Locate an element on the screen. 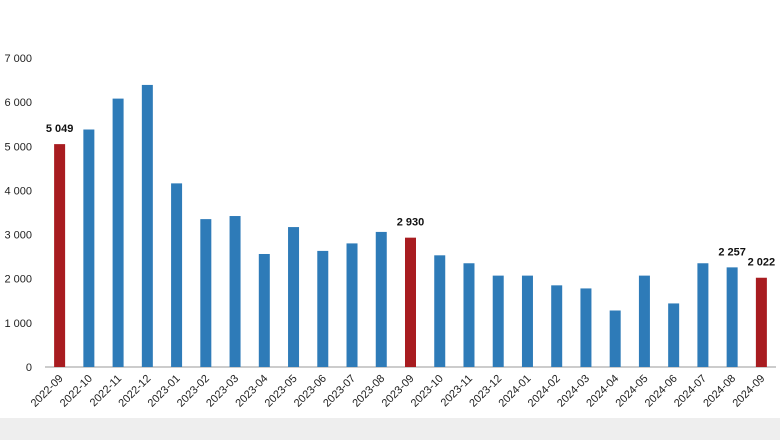  x-tick-label: 2023-10 is located at coordinates (427, 391).